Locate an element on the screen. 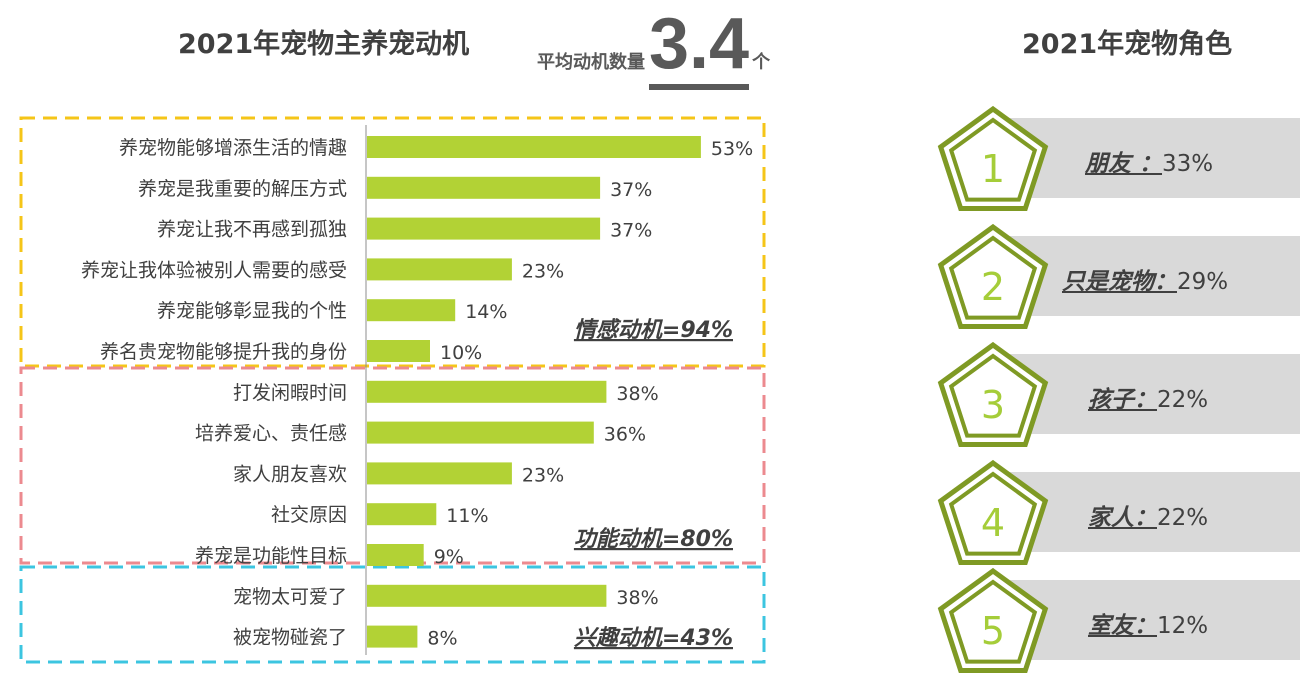 The image size is (1313, 682). value-label: 14% is located at coordinates (486, 312).